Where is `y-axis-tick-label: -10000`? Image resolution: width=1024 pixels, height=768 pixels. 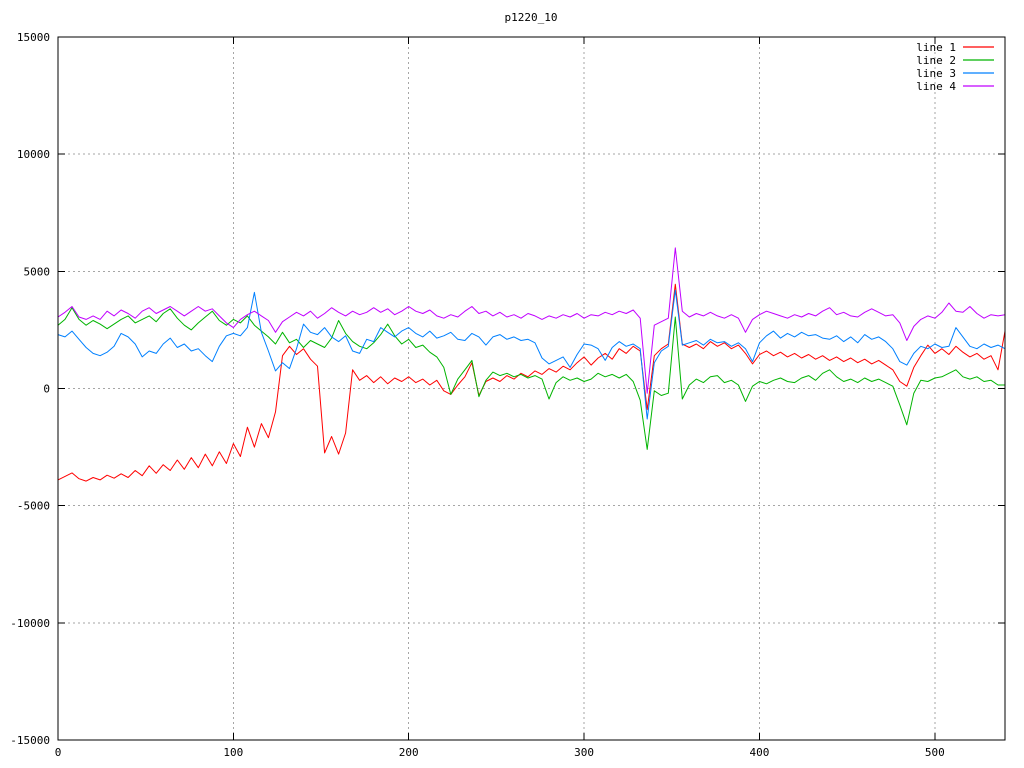
y-axis-tick-label: -10000 is located at coordinates (30, 623).